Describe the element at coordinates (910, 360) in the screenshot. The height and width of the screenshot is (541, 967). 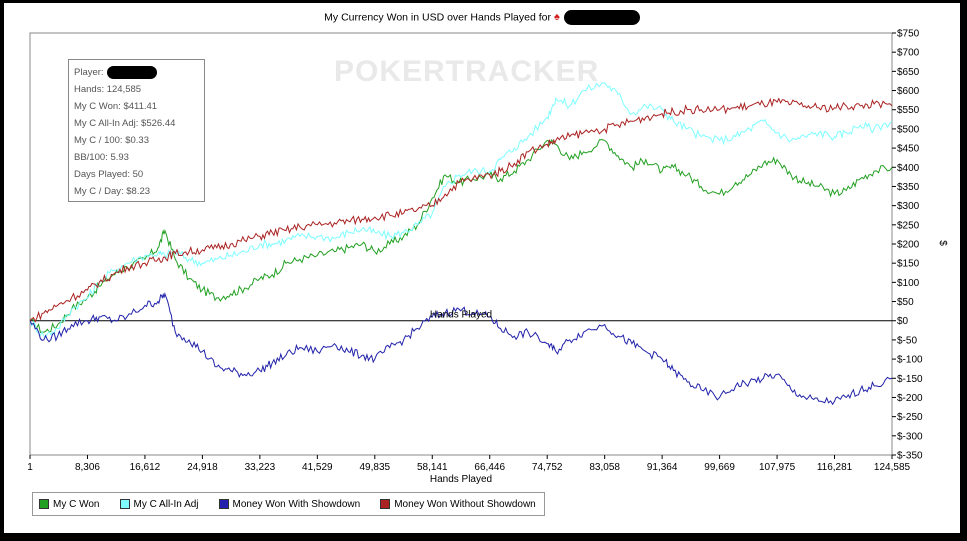
I see `y-tick-label: $-100` at that location.